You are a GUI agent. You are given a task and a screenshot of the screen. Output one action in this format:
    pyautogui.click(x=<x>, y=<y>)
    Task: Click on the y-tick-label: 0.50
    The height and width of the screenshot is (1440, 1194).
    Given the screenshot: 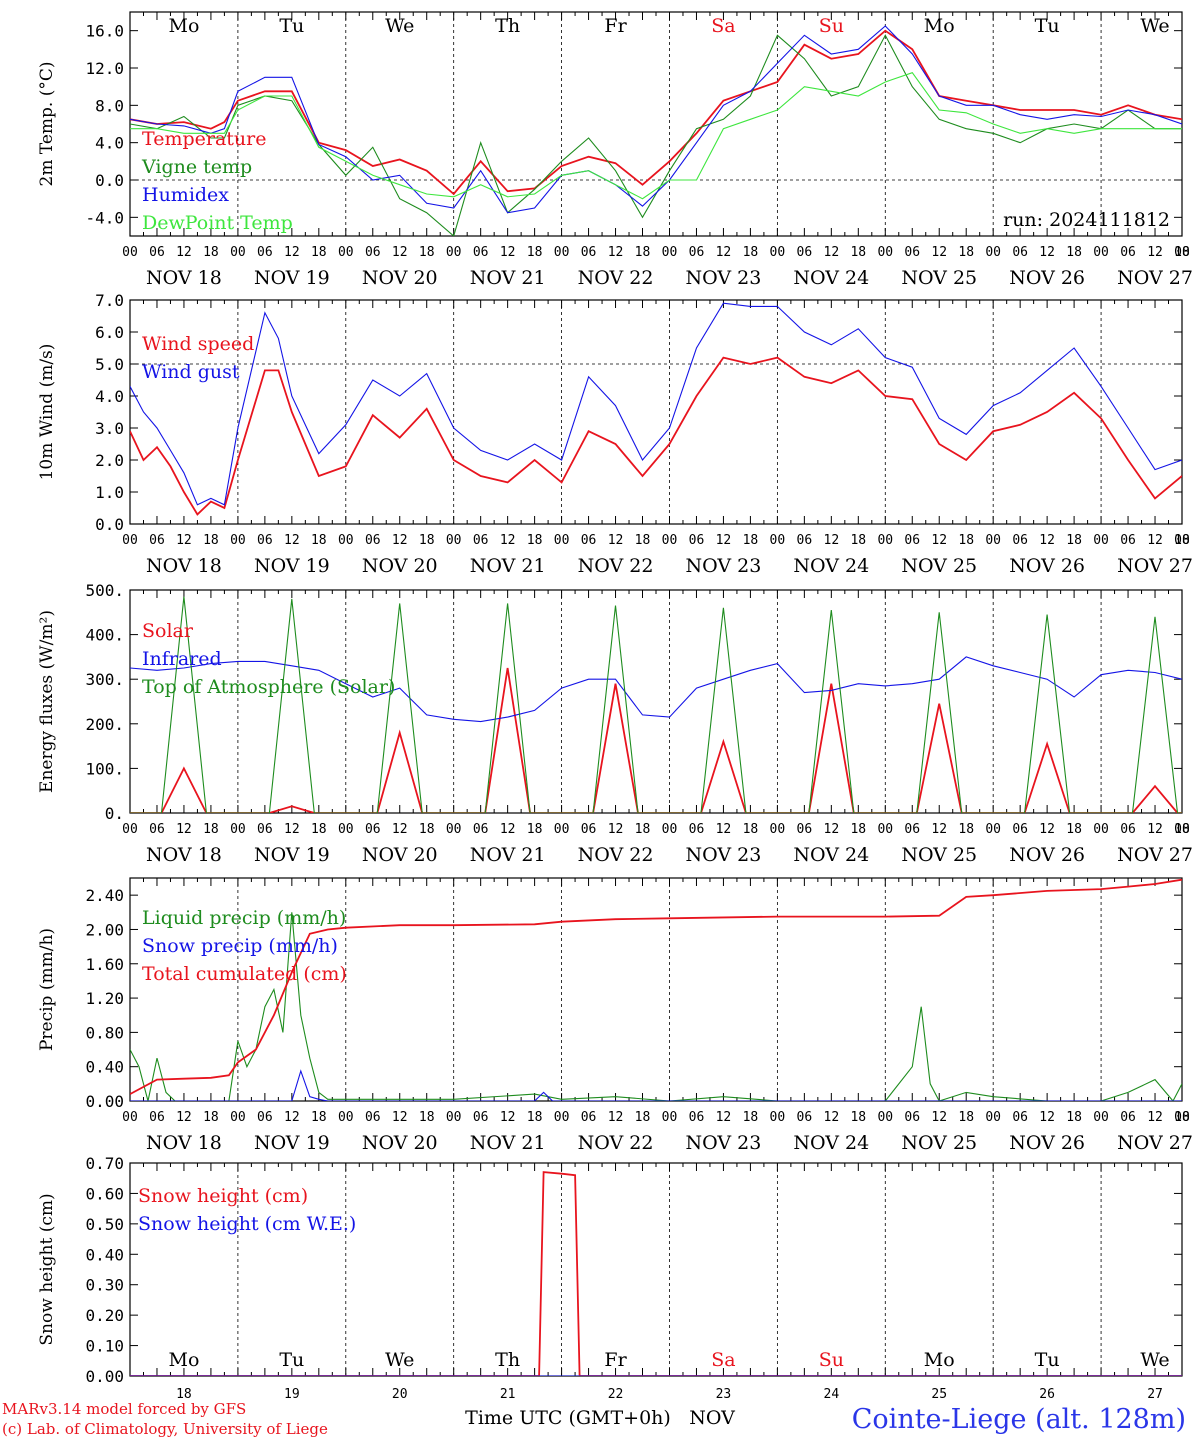 What is the action you would take?
    pyautogui.click(x=104, y=1224)
    